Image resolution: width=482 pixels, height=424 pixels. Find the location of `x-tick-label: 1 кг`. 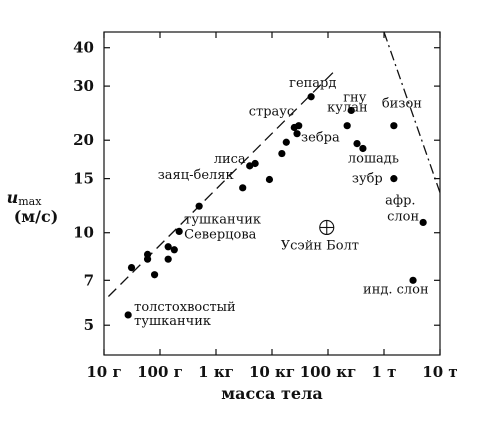

x-tick-label: 1 кг is located at coordinates (216, 372).